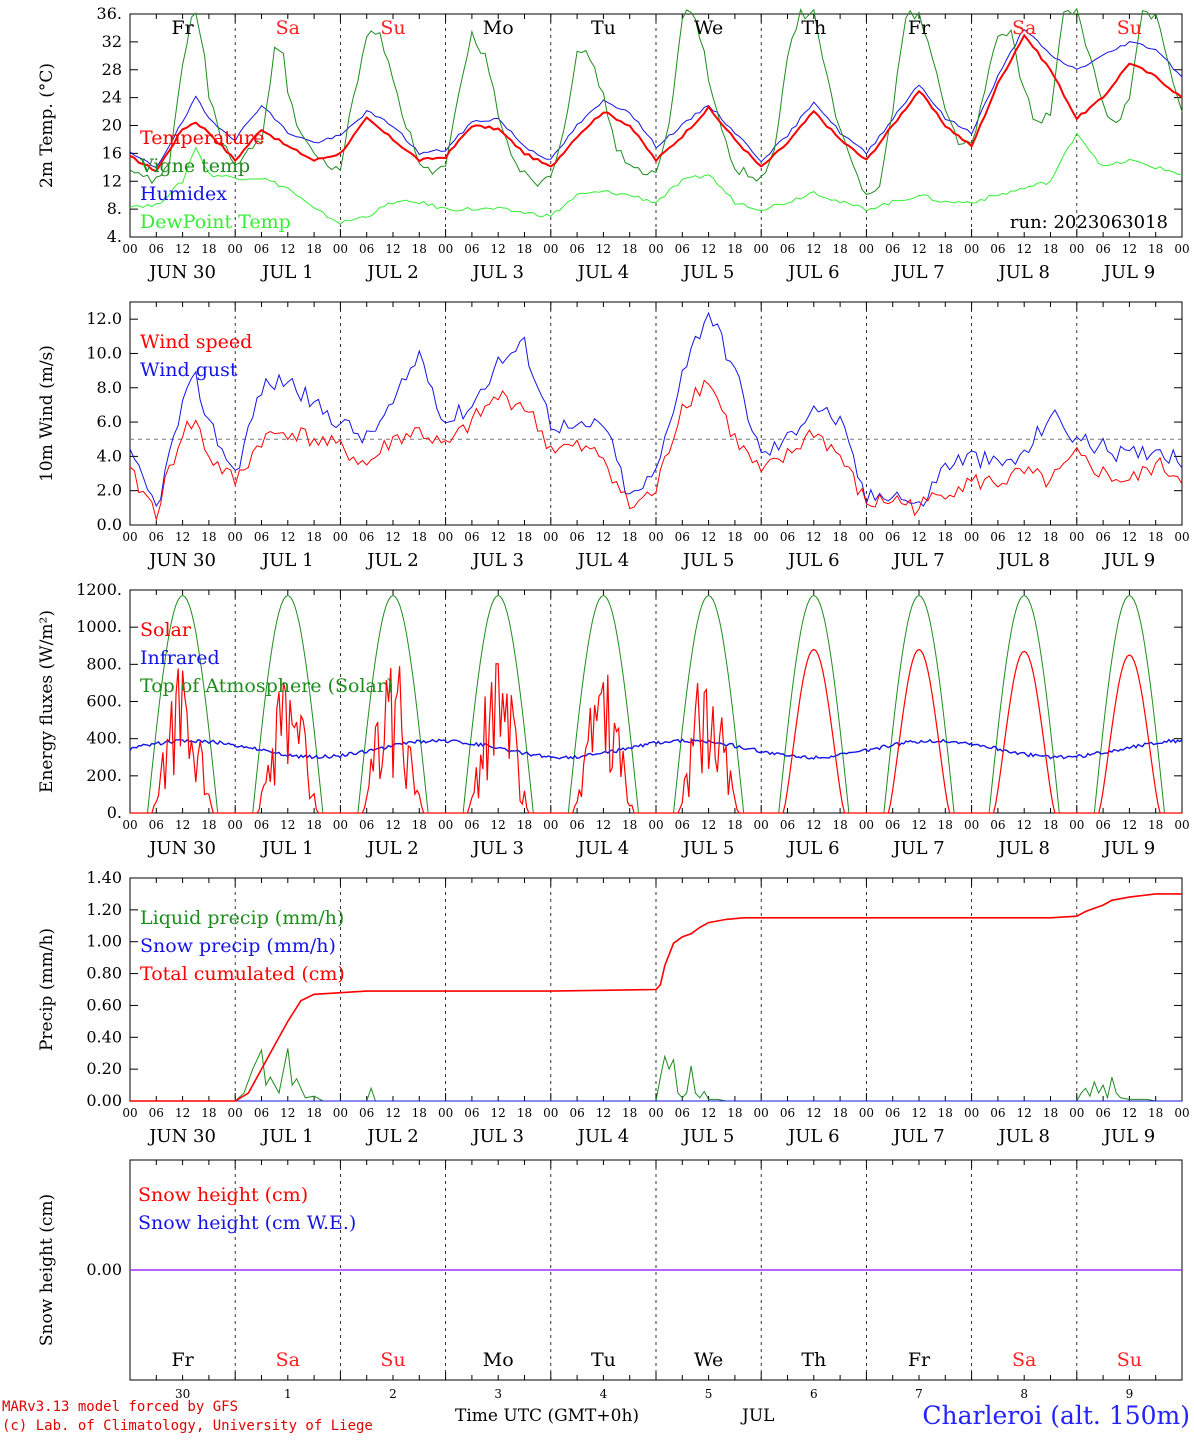 The image size is (1194, 1440). I want to click on legend-entry: Snow height (cm), so click(223, 1195).